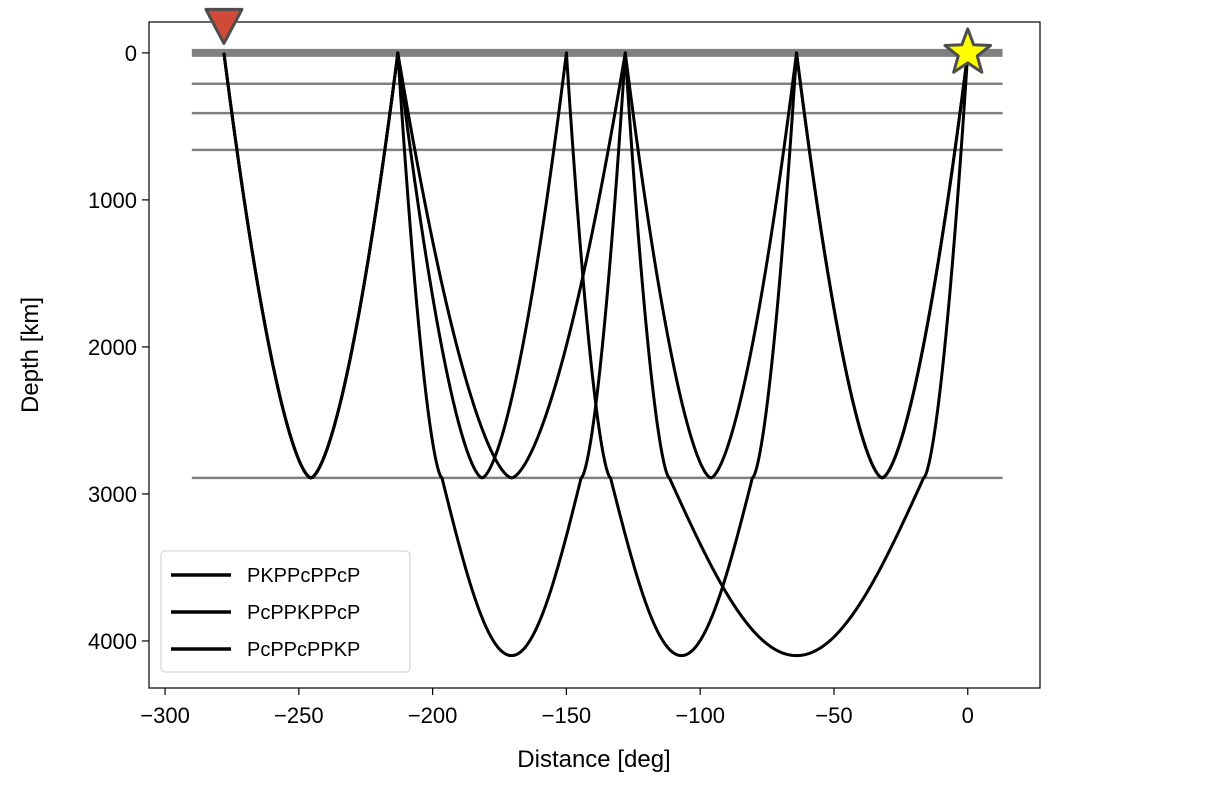  What do you see at coordinates (224, 26) in the screenshot?
I see `receiver-triangle-marker` at bounding box center [224, 26].